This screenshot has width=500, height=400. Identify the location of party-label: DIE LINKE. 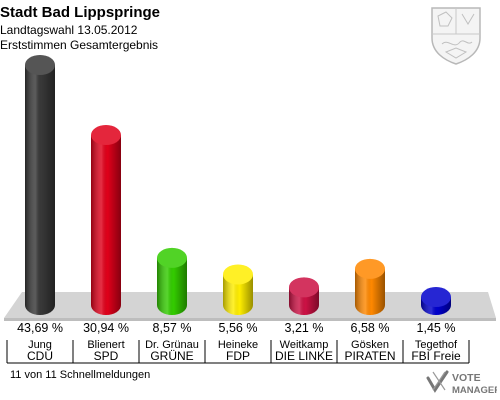
(304, 356).